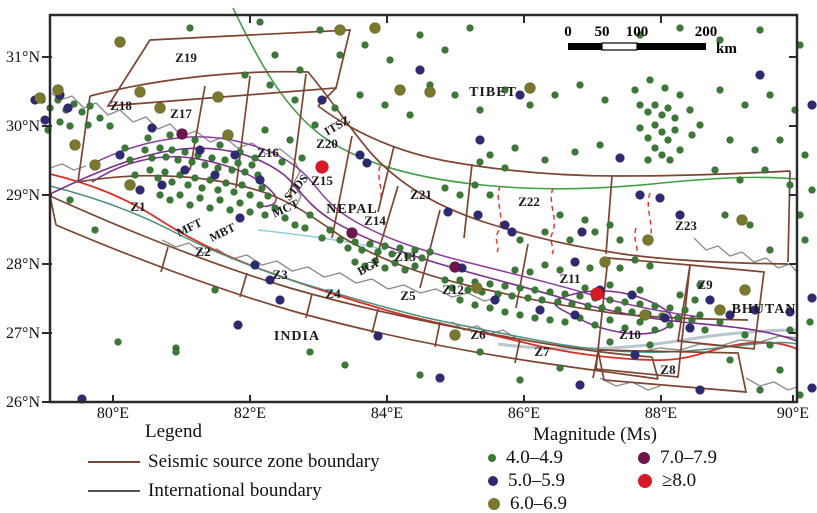 This screenshot has width=817, height=513. Describe the element at coordinates (351, 209) in the screenshot. I see `region-label-nepal: NEPAL` at that location.